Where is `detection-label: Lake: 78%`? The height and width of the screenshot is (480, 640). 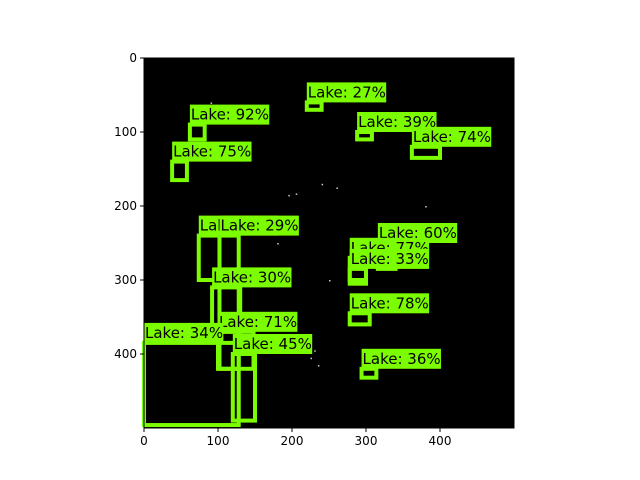
detection-label: Lake: 78% is located at coordinates (390, 303).